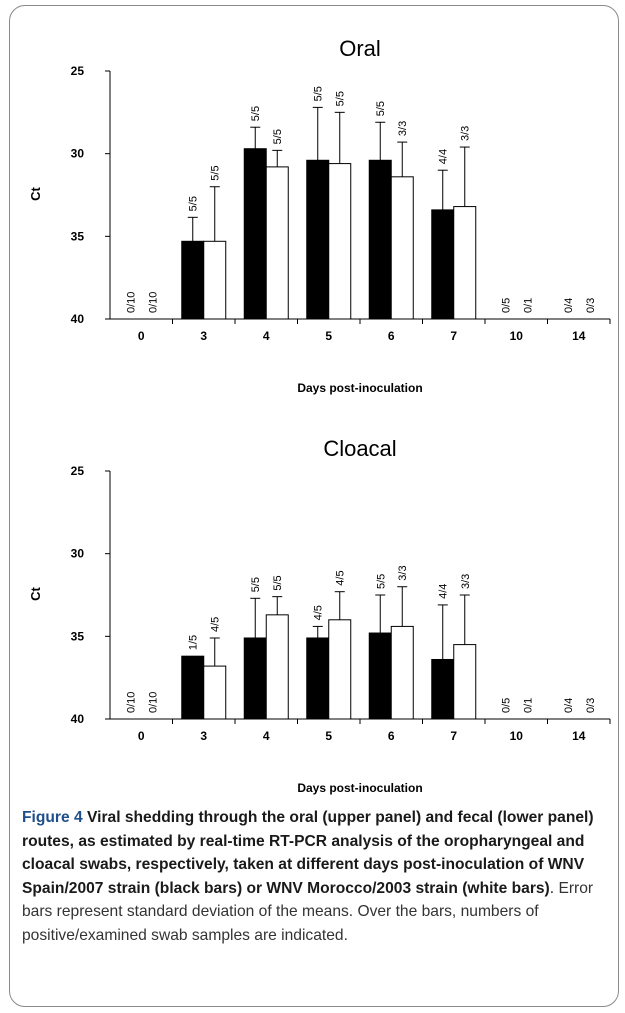  I want to click on figure-label: Figure 4, so click(52, 817).